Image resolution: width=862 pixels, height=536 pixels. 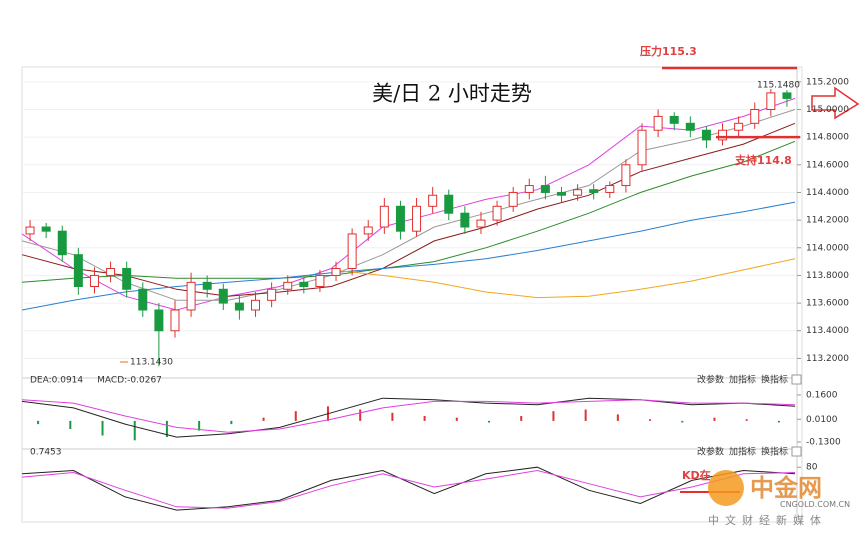 What do you see at coordinates (822, 420) in the screenshot?
I see `y-tick-label: 0.0100` at bounding box center [822, 420].